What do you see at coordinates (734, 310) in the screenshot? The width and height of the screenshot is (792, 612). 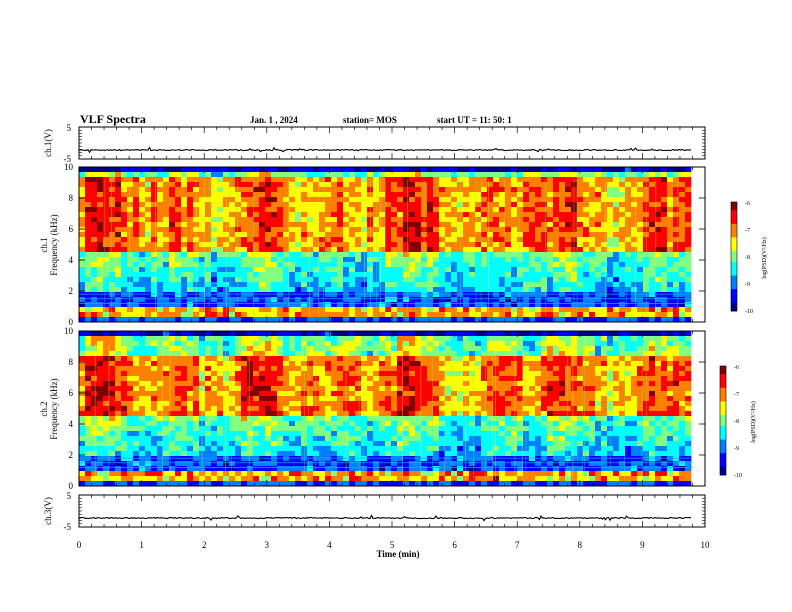 I see `colorbar-swatch` at bounding box center [734, 310].